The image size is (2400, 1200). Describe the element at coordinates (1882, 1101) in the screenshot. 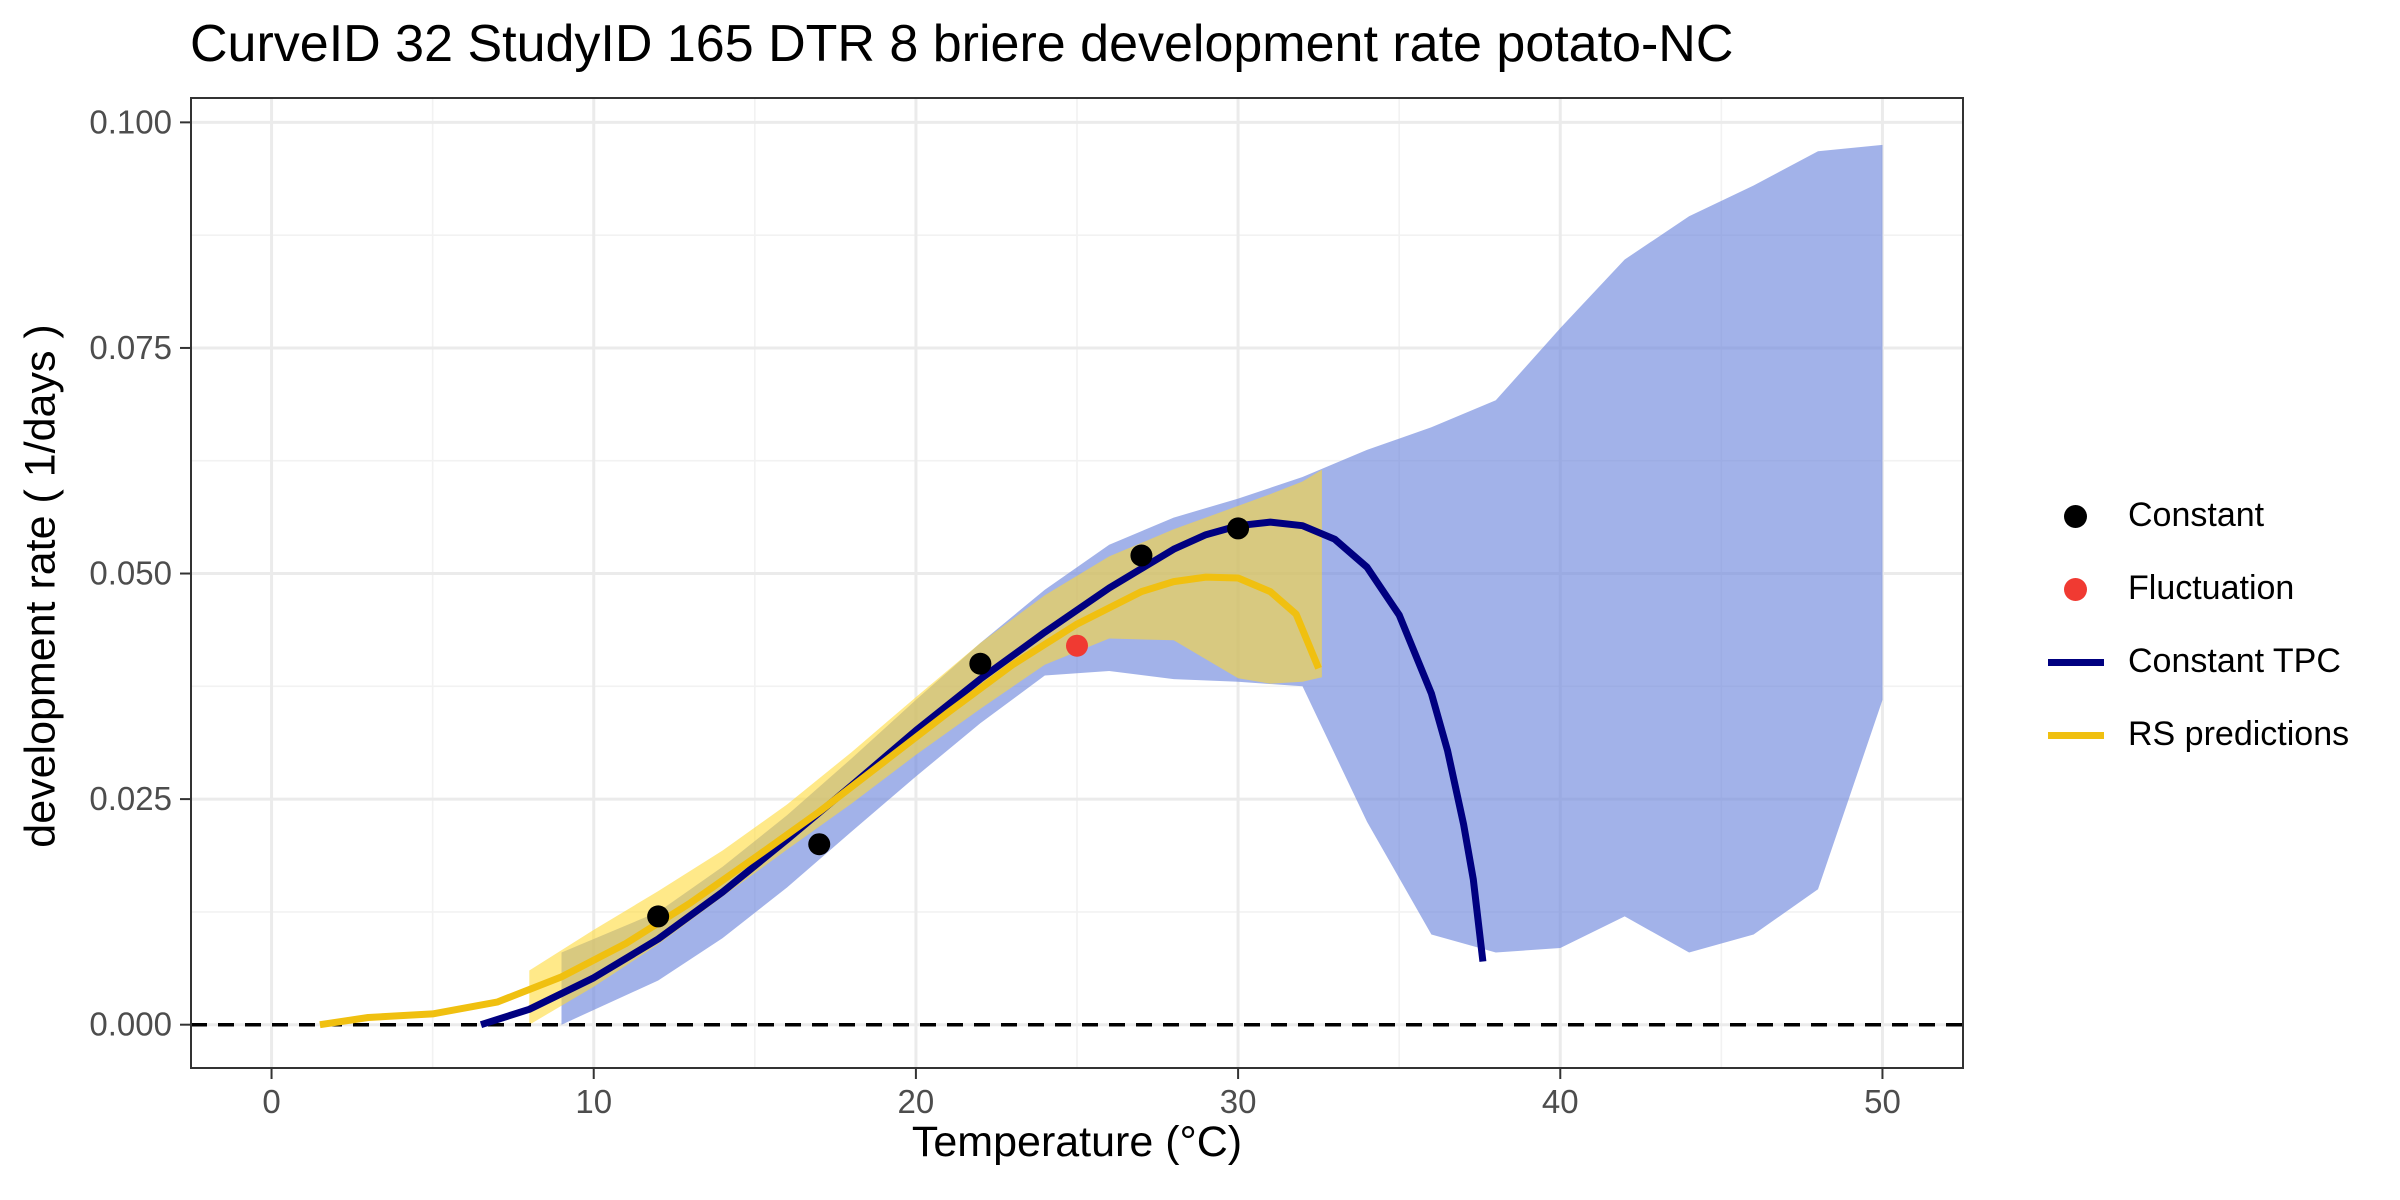

I see `x-tick-label: 50` at that location.